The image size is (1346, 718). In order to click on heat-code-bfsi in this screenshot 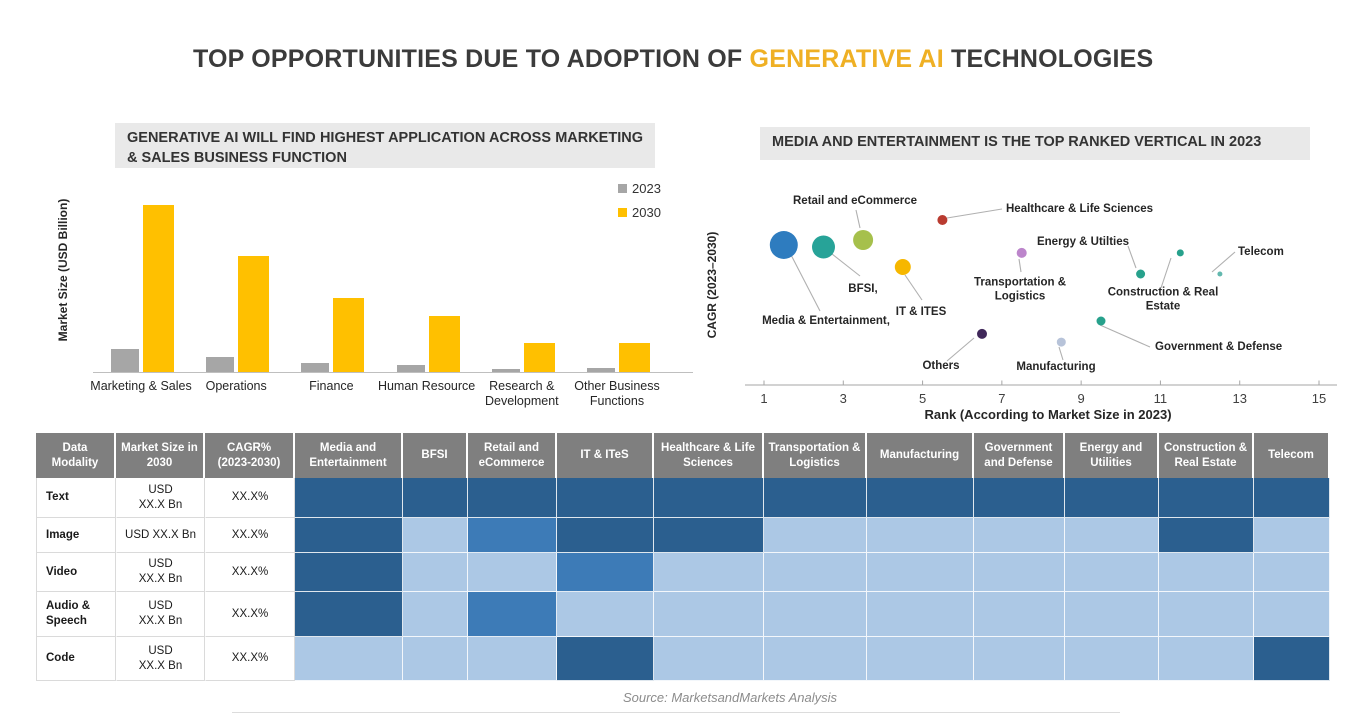, I will do `click(435, 659)`.